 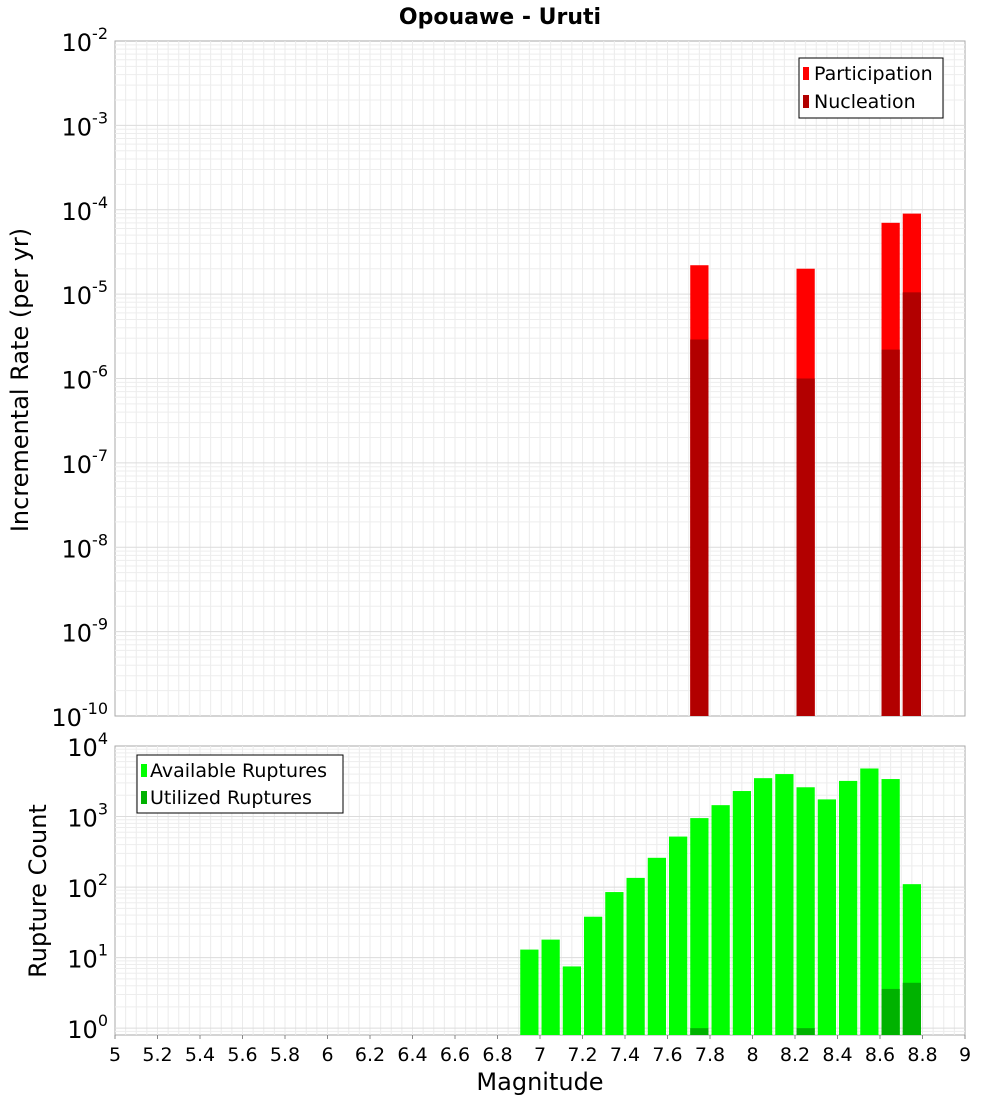 What do you see at coordinates (144, 770) in the screenshot?
I see `legend-swatch-available` at bounding box center [144, 770].